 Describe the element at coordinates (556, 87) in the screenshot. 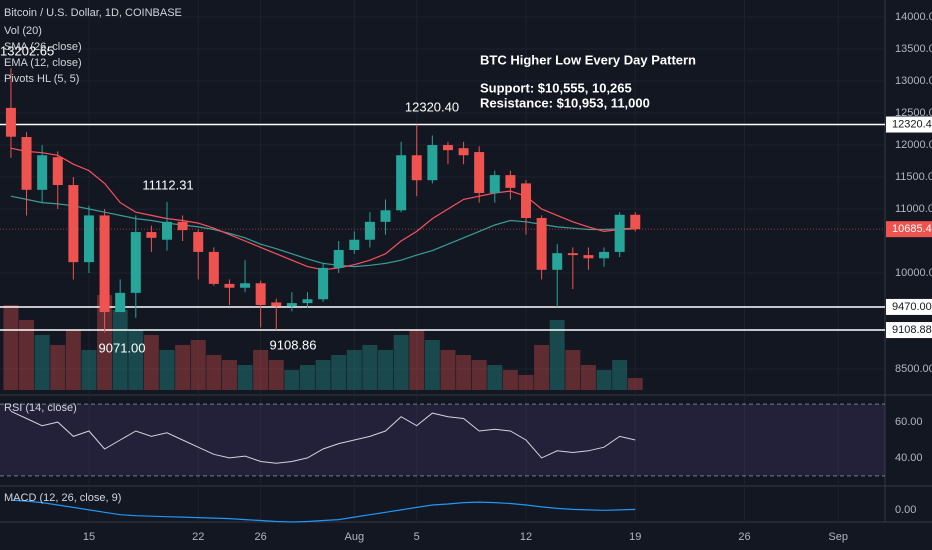

I see `note-line: Support: $10,555, 10,265` at that location.